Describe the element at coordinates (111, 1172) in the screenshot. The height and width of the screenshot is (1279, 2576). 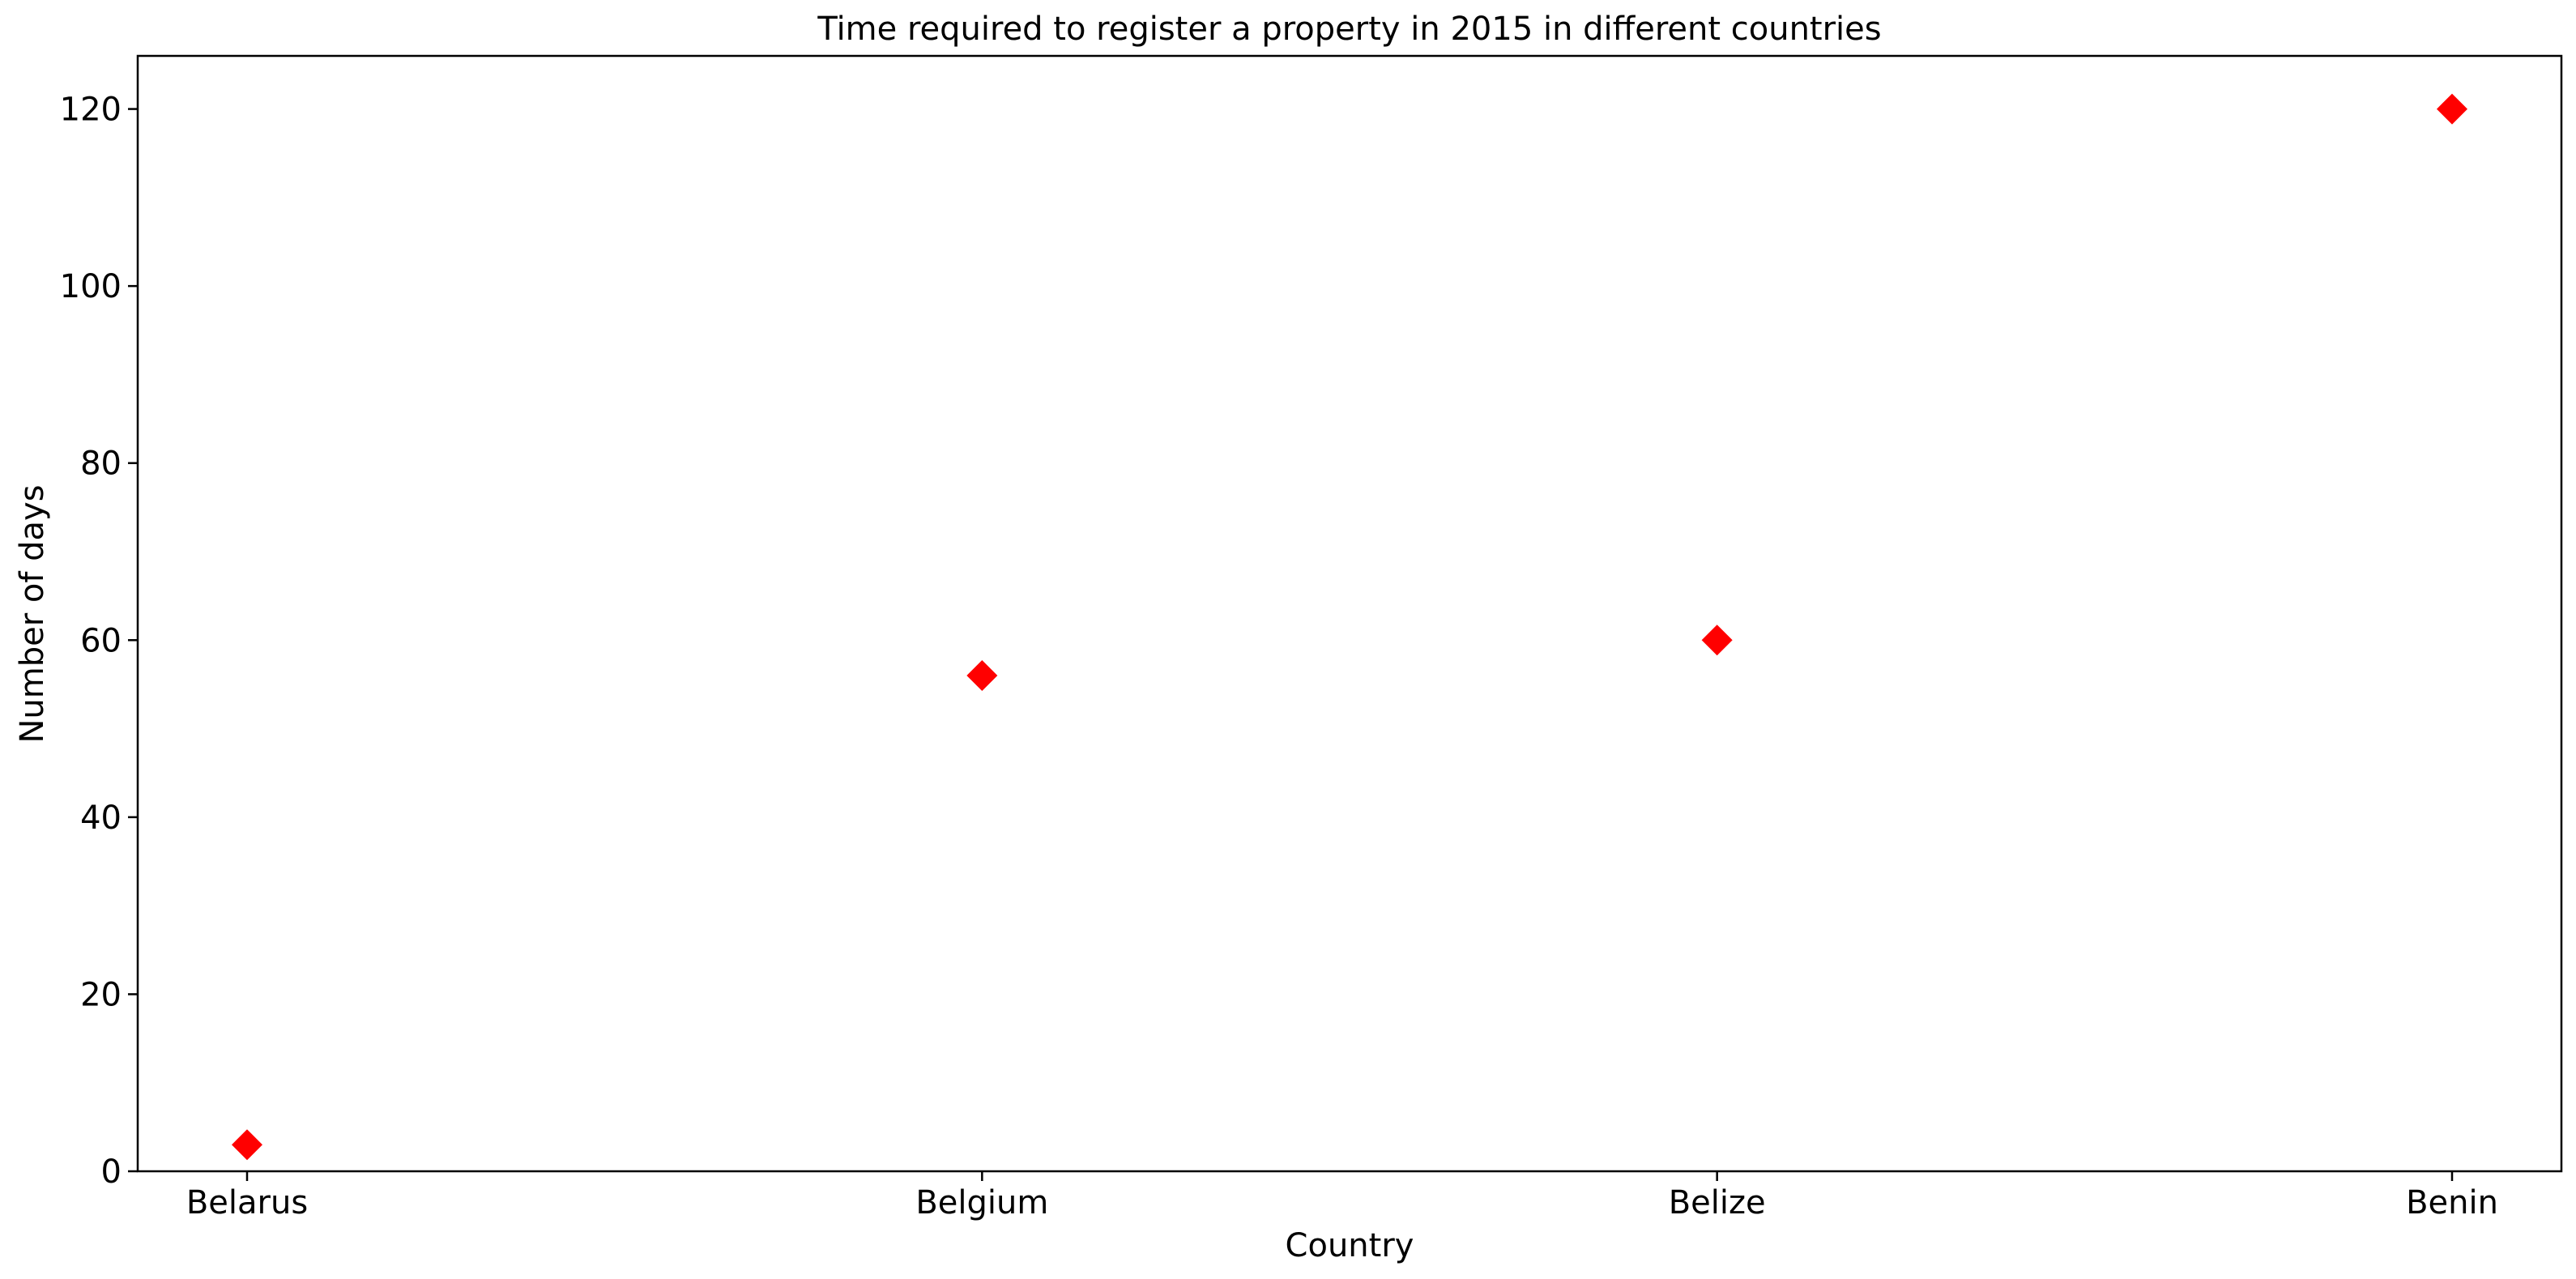
I see `y-tick-label: 0` at that location.